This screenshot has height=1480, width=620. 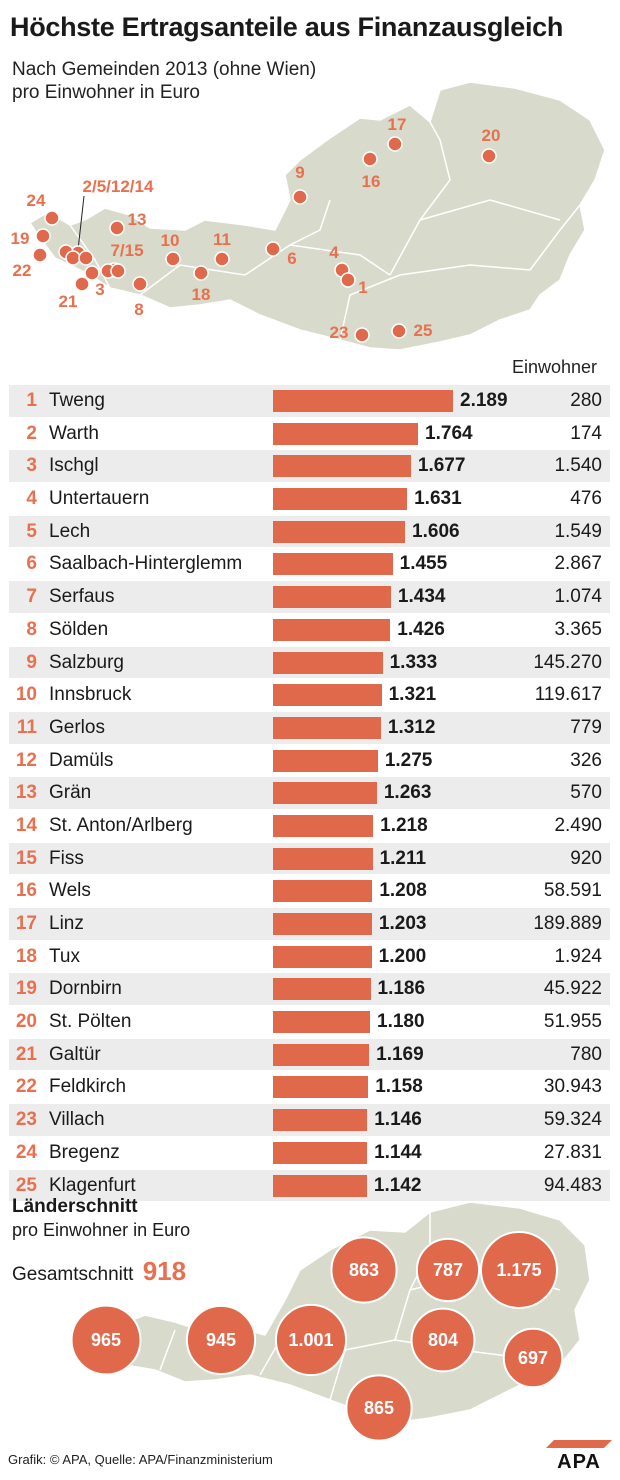 What do you see at coordinates (408, 760) in the screenshot?
I see `row-value: 1.275` at bounding box center [408, 760].